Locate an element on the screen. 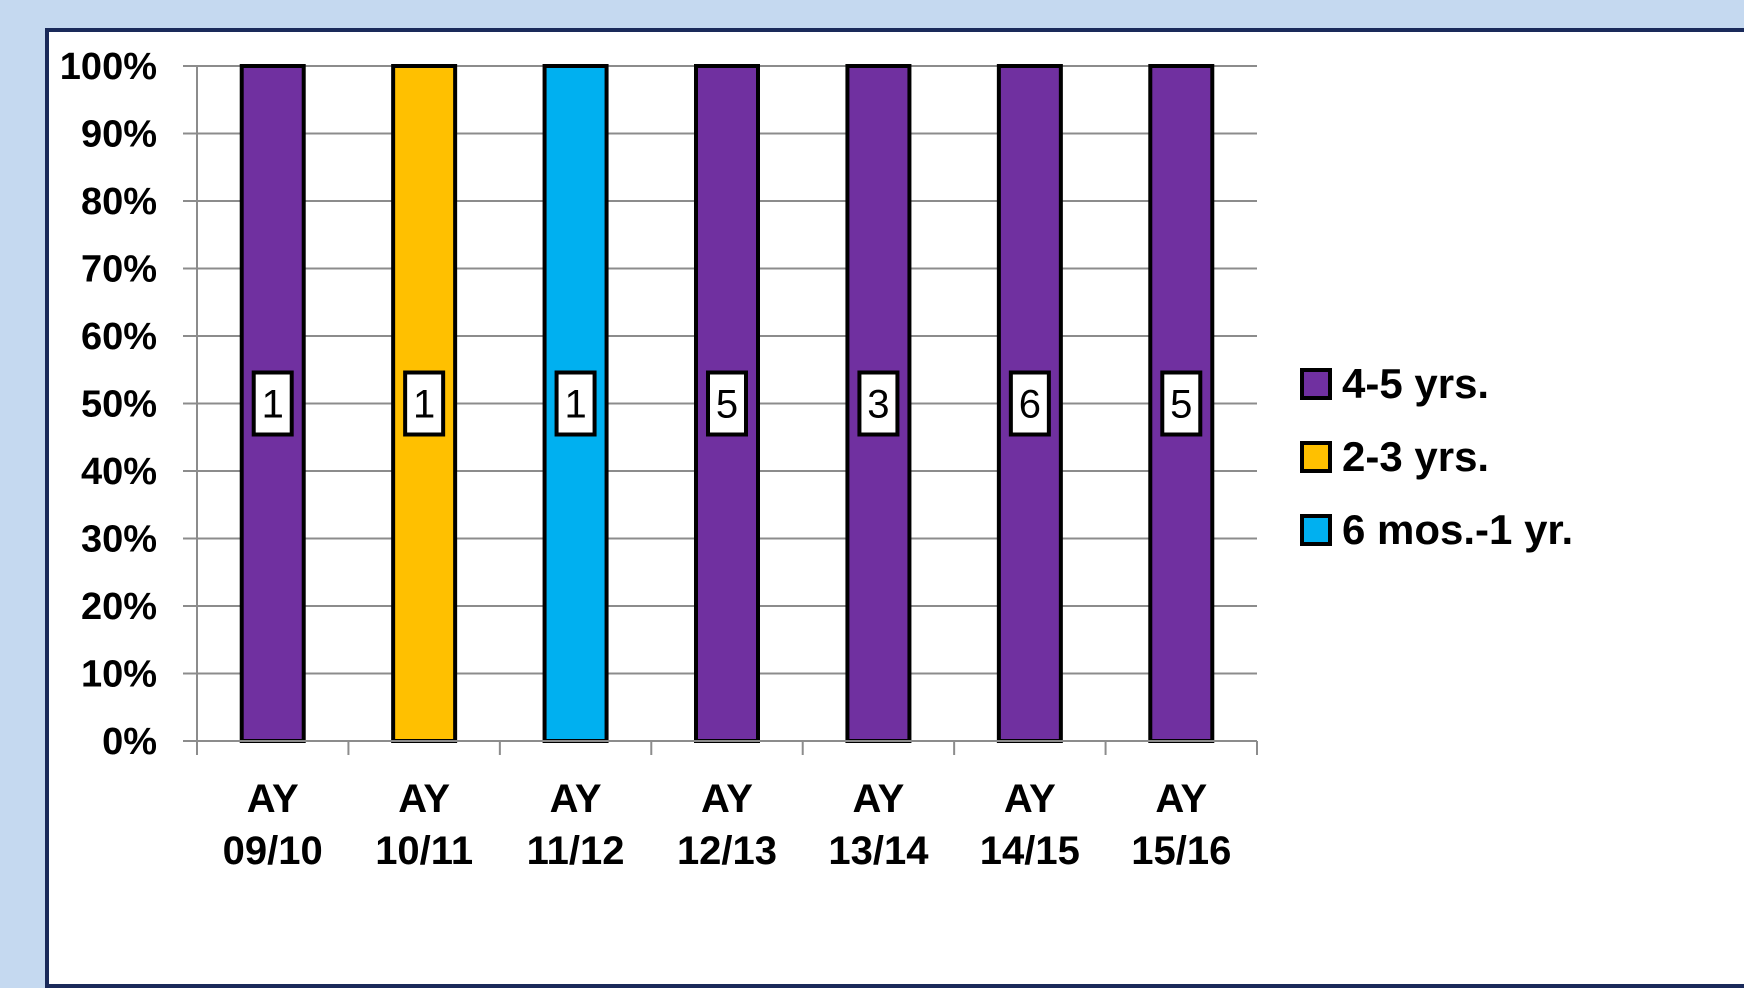 The height and width of the screenshot is (988, 1744). data-label: 3 is located at coordinates (878, 405).